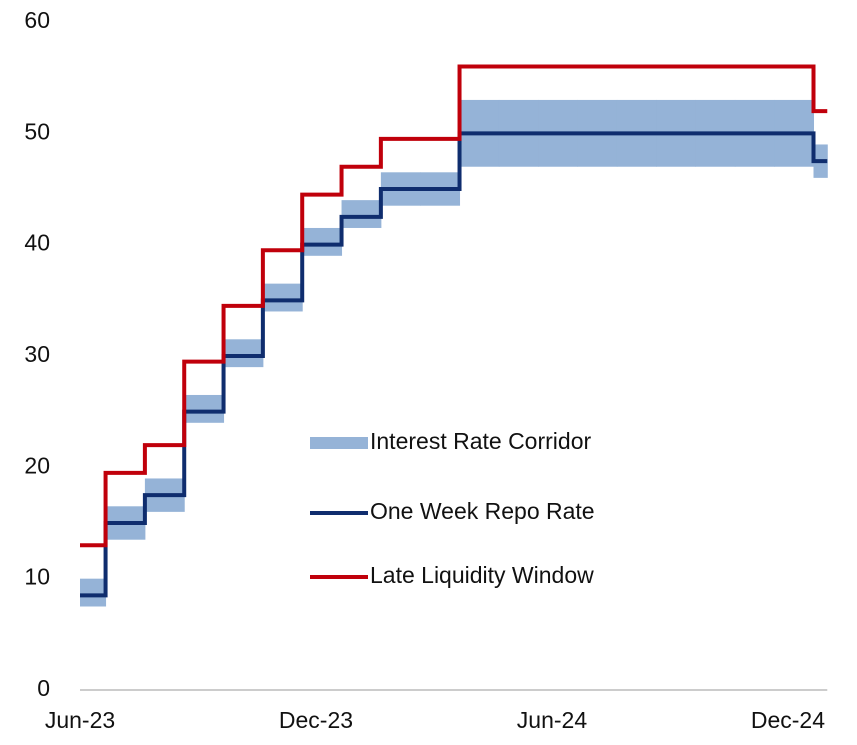 This screenshot has height=745, width=857. What do you see at coordinates (37, 20) in the screenshot?
I see `y-tick-label: 60` at bounding box center [37, 20].